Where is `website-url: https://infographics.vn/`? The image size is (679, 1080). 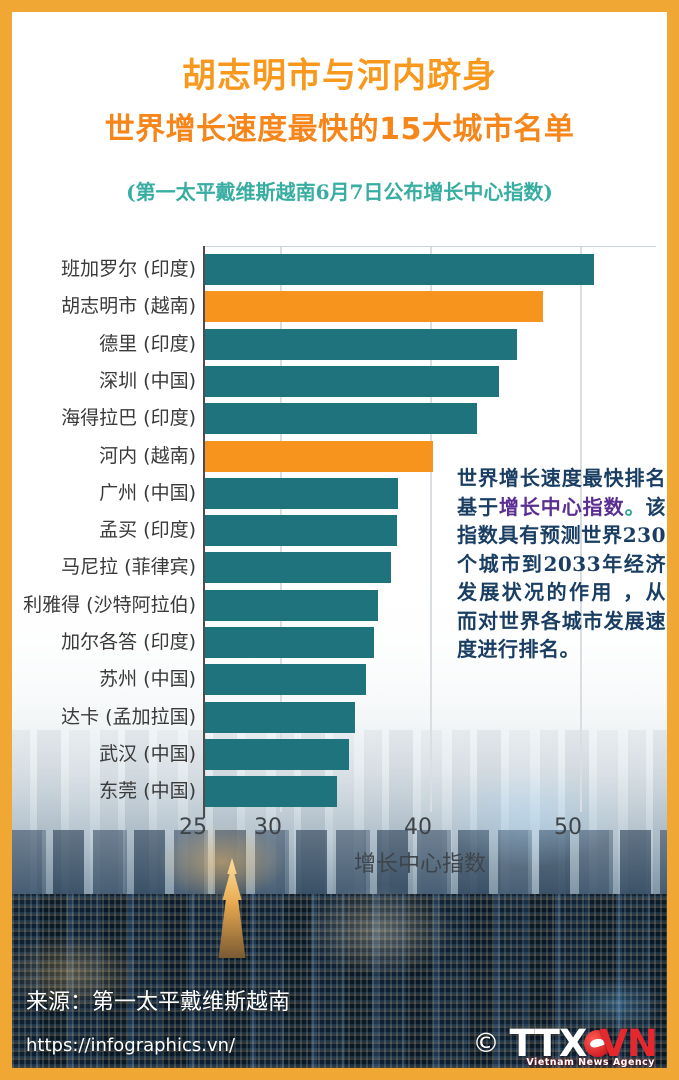
website-url: https://infographics.vn/ is located at coordinates (131, 1045).